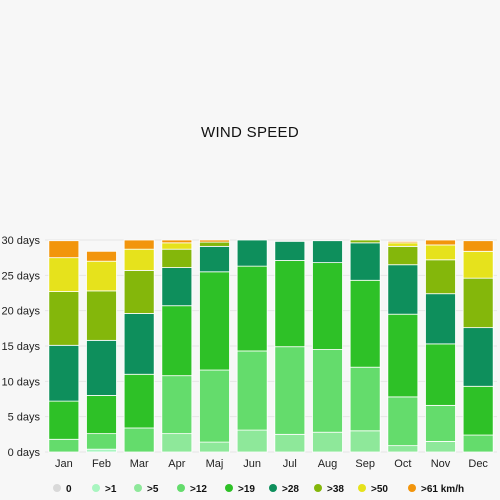 This screenshot has height=500, width=500. What do you see at coordinates (69, 489) in the screenshot?
I see `legend-label: 0` at bounding box center [69, 489].